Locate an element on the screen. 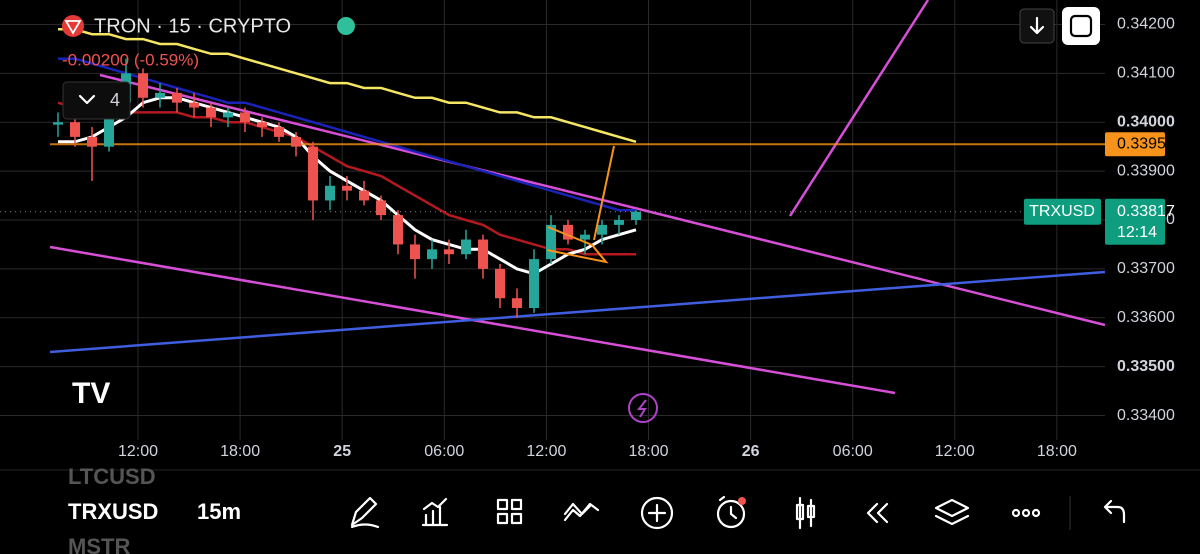 The width and height of the screenshot is (1200, 554). y-tick-label: 0.33700 is located at coordinates (1146, 268).